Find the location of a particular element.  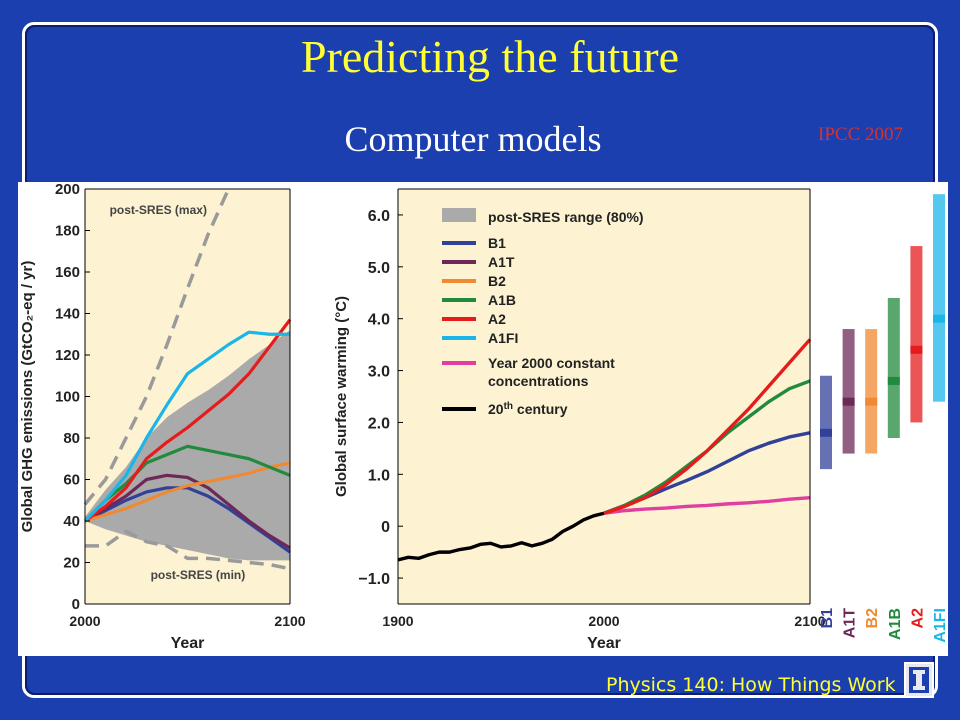

scenario-best-estimate-b2 is located at coordinates (871, 401).